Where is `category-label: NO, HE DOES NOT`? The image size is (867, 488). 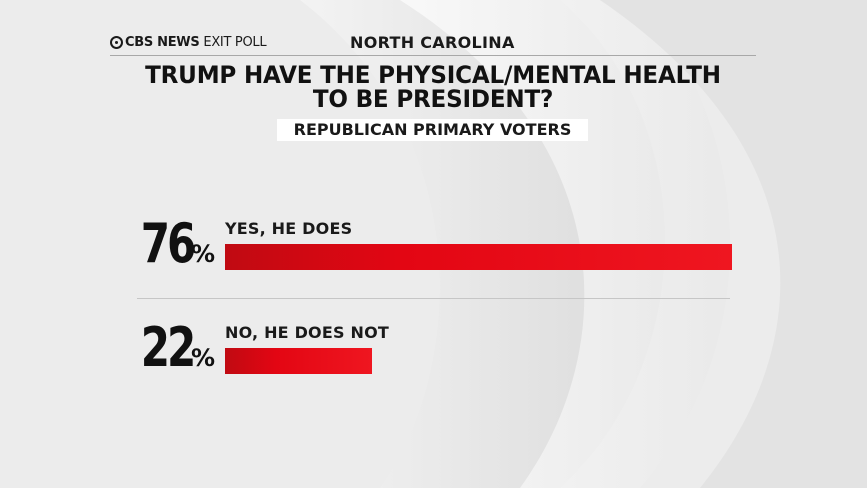
category-label: NO, HE DOES NOT is located at coordinates (307, 332).